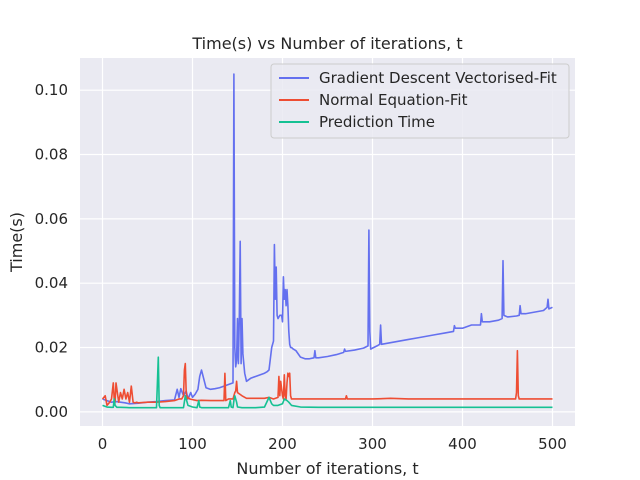 Image resolution: width=640 pixels, height=480 pixels. Describe the element at coordinates (462, 444) in the screenshot. I see `x-tick-label: 400` at that location.